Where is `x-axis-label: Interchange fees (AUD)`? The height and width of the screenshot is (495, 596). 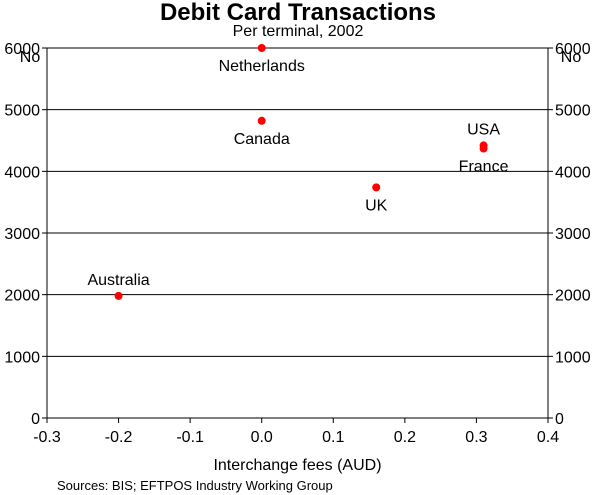 x-axis-label: Interchange fees (AUD) is located at coordinates (297, 465).